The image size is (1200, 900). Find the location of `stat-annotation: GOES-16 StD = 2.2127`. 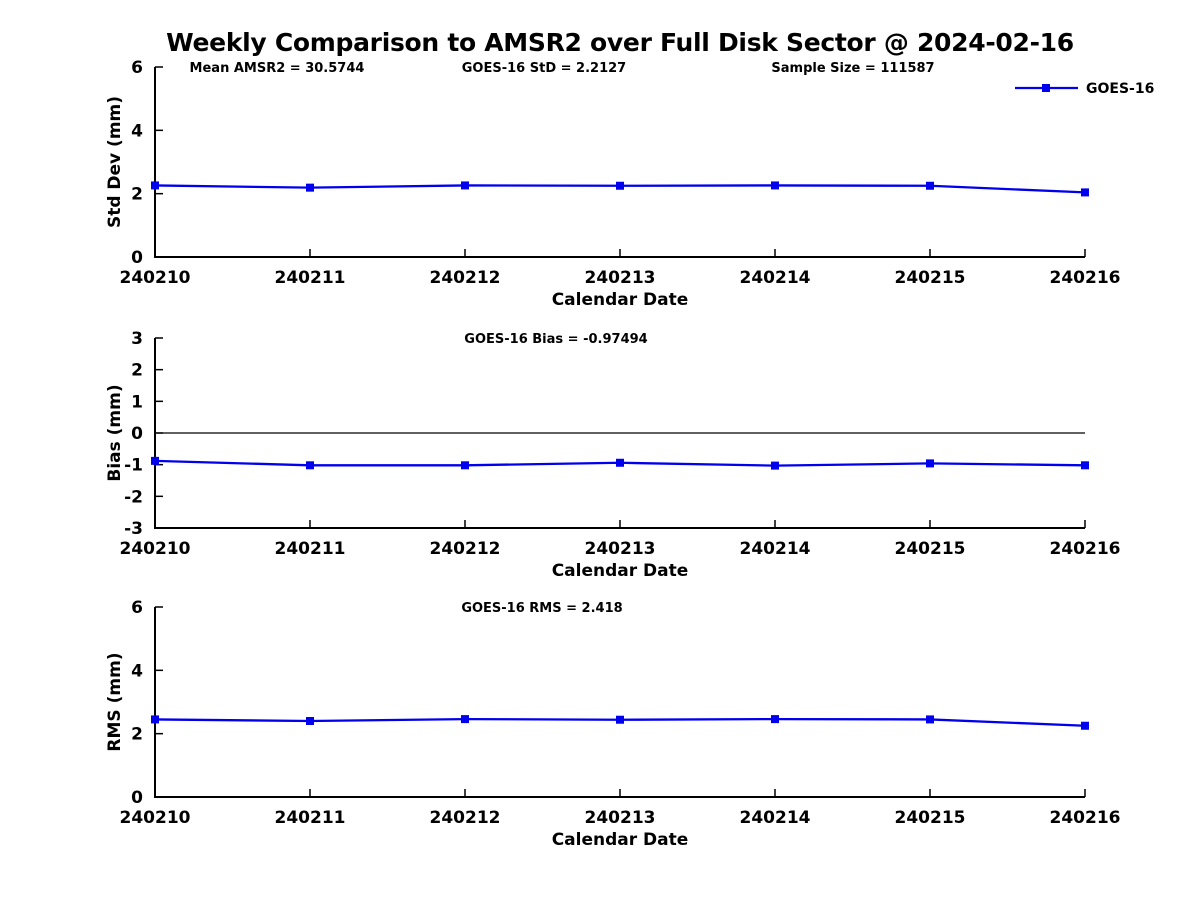

stat-annotation: GOES-16 StD = 2.2127 is located at coordinates (544, 68).